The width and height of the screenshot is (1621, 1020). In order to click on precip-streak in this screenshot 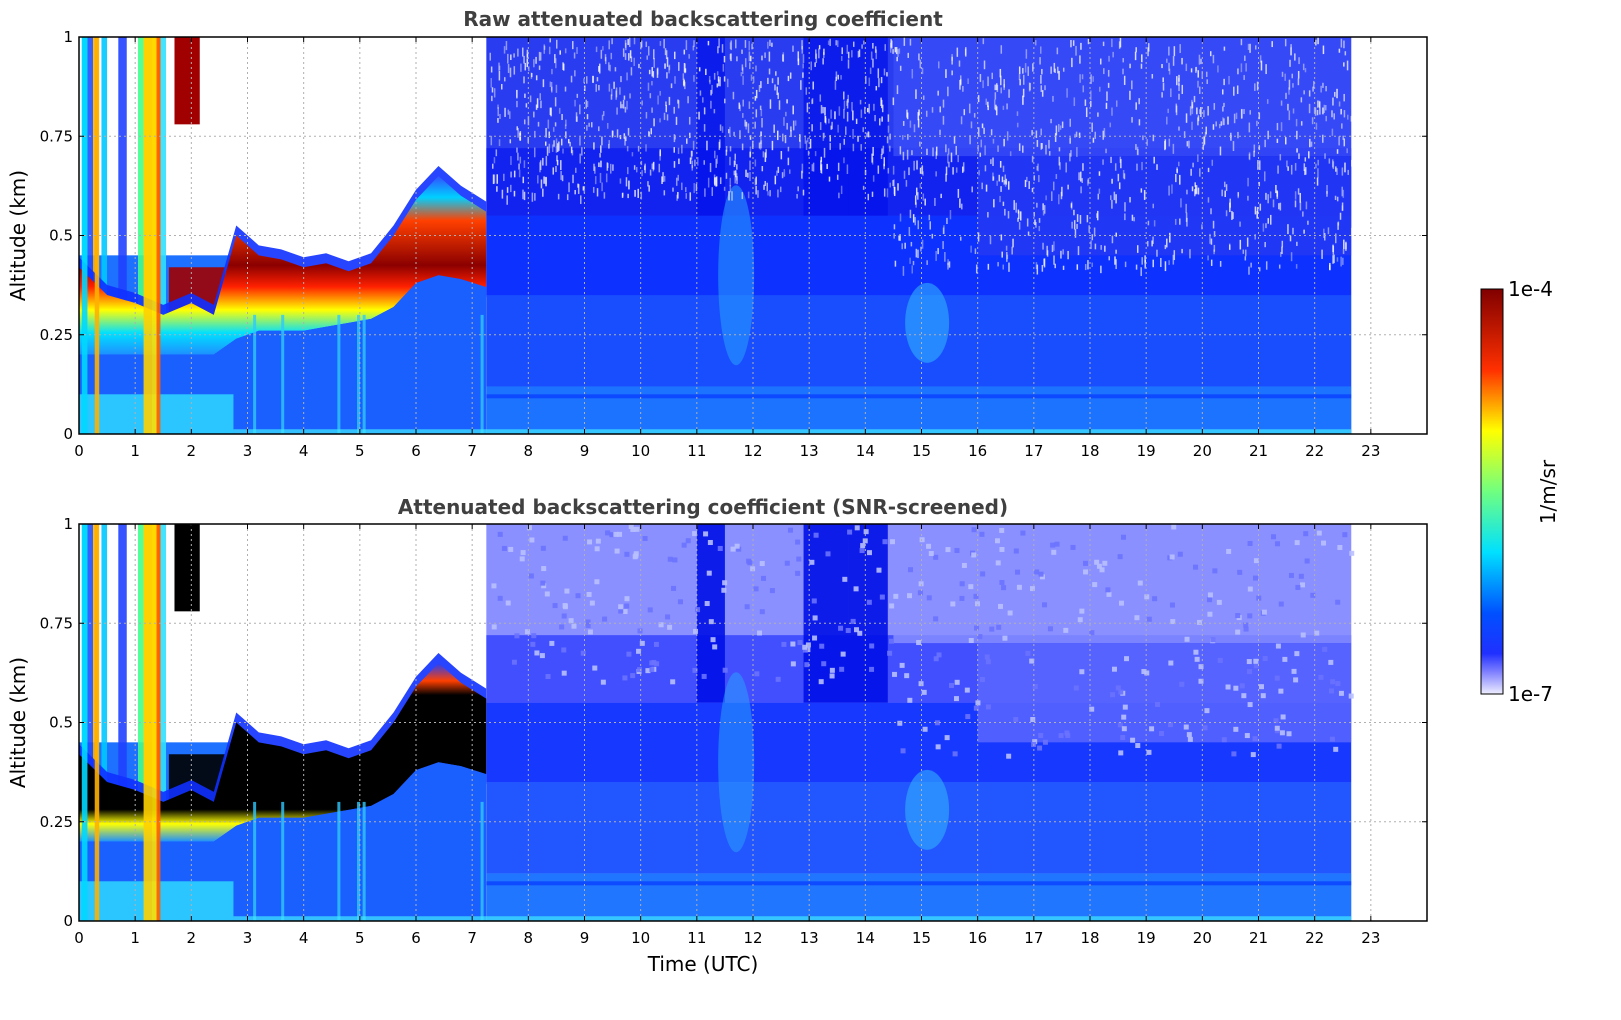, I will do `click(163, 235)`.